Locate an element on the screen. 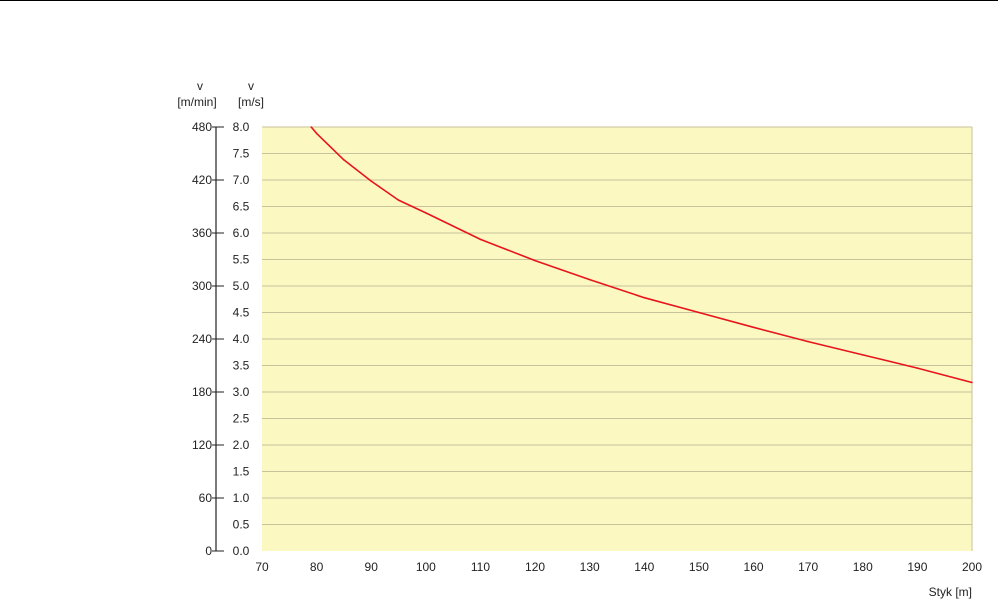  y-primary-tick-label: 300 is located at coordinates (202, 286).